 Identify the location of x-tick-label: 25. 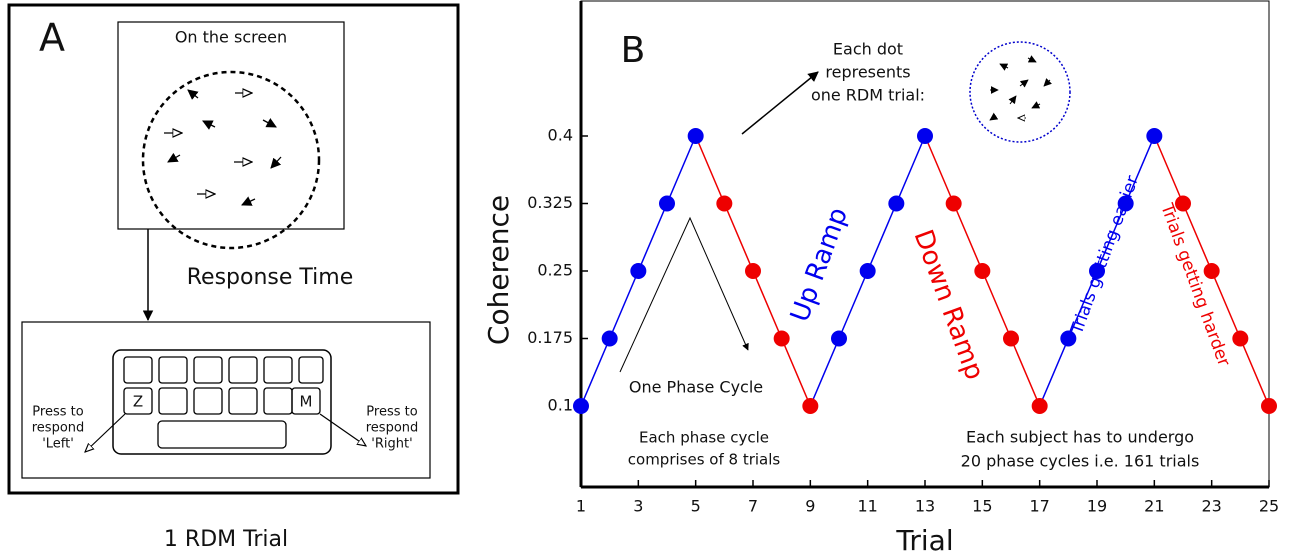
(1269, 506).